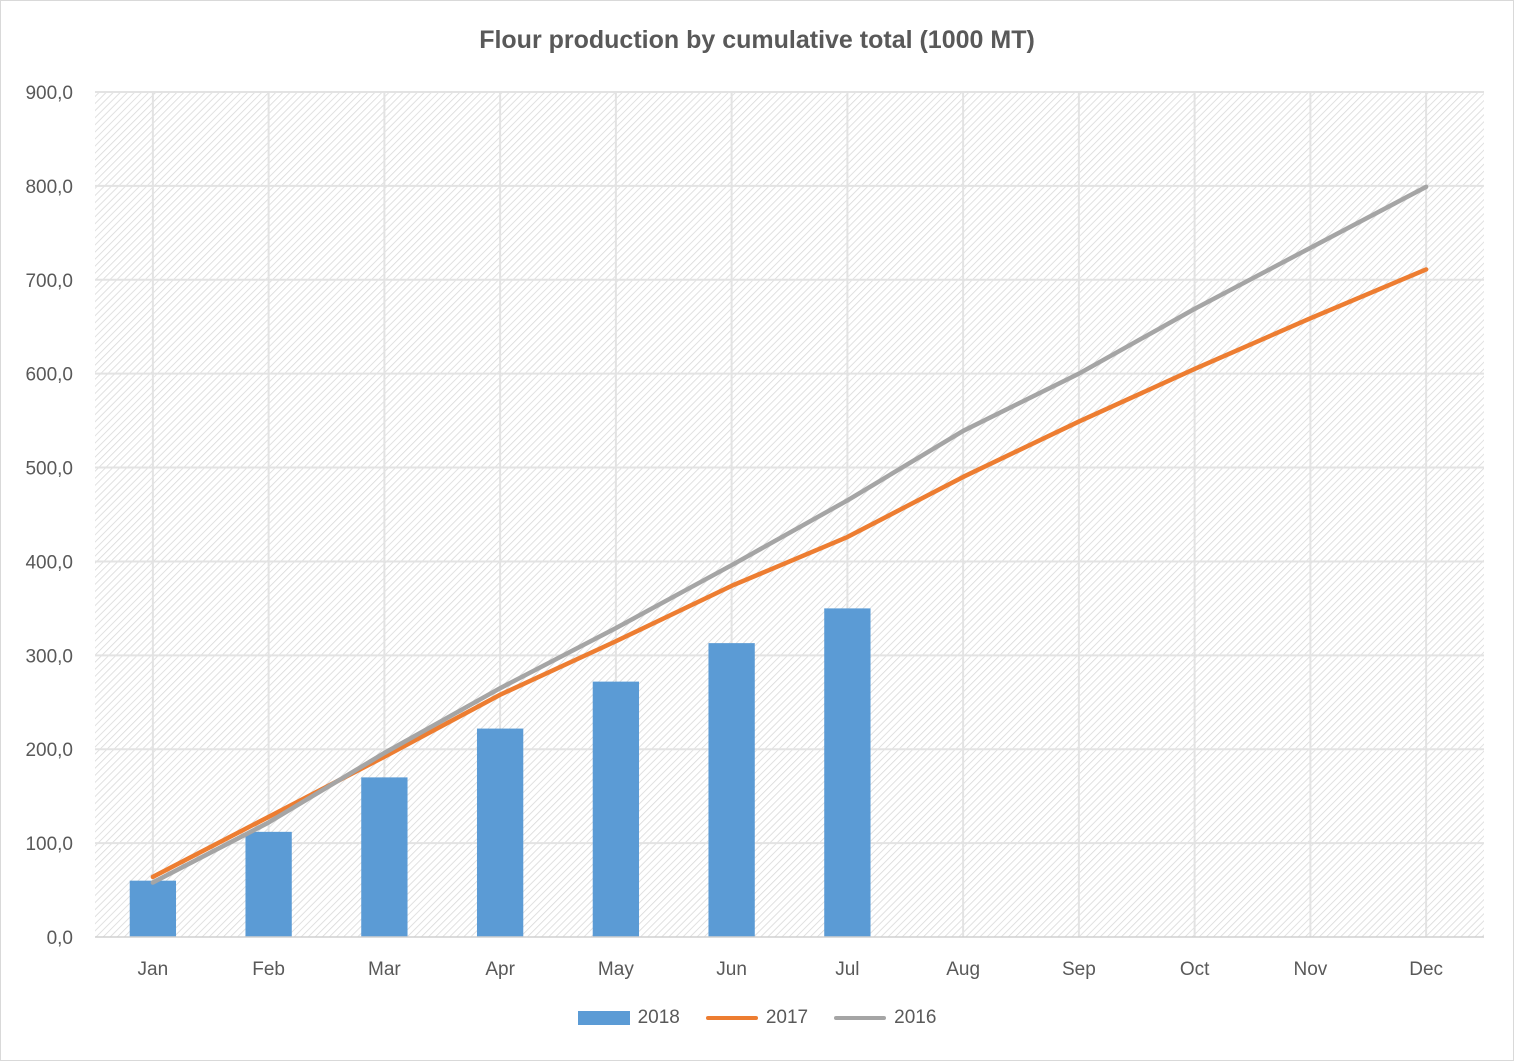 Image resolution: width=1514 pixels, height=1061 pixels. Describe the element at coordinates (1310, 969) in the screenshot. I see `x-tick-label: Nov` at that location.